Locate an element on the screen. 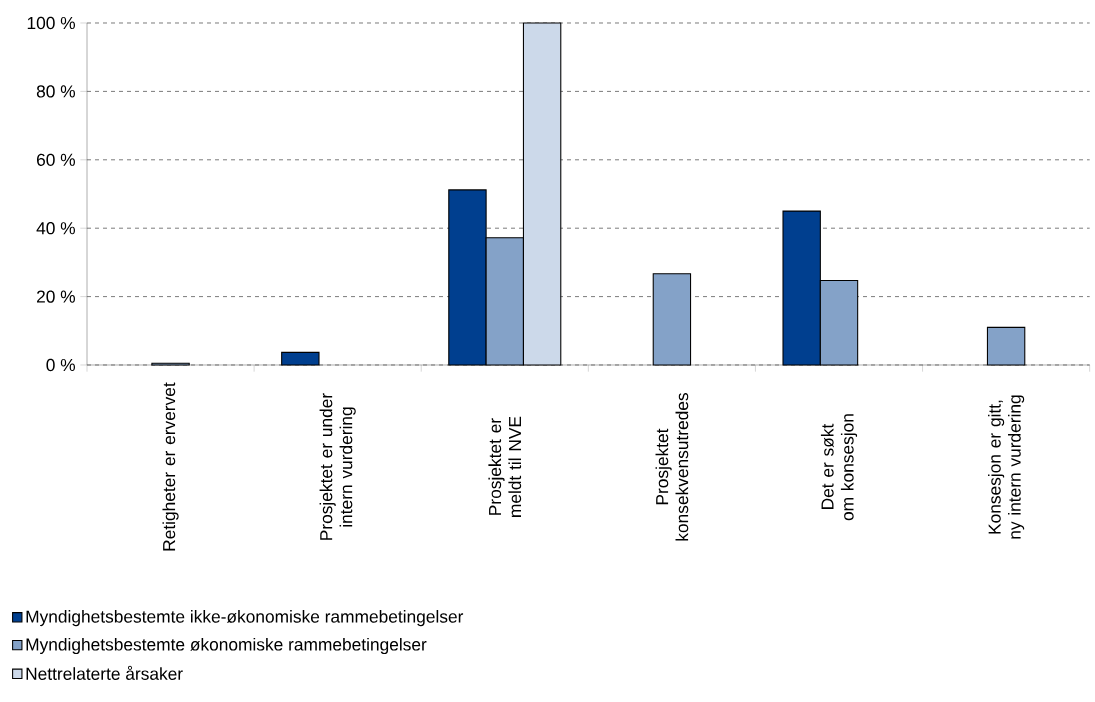 The image size is (1095, 702). y-tick-label: 0 % is located at coordinates (61, 365).